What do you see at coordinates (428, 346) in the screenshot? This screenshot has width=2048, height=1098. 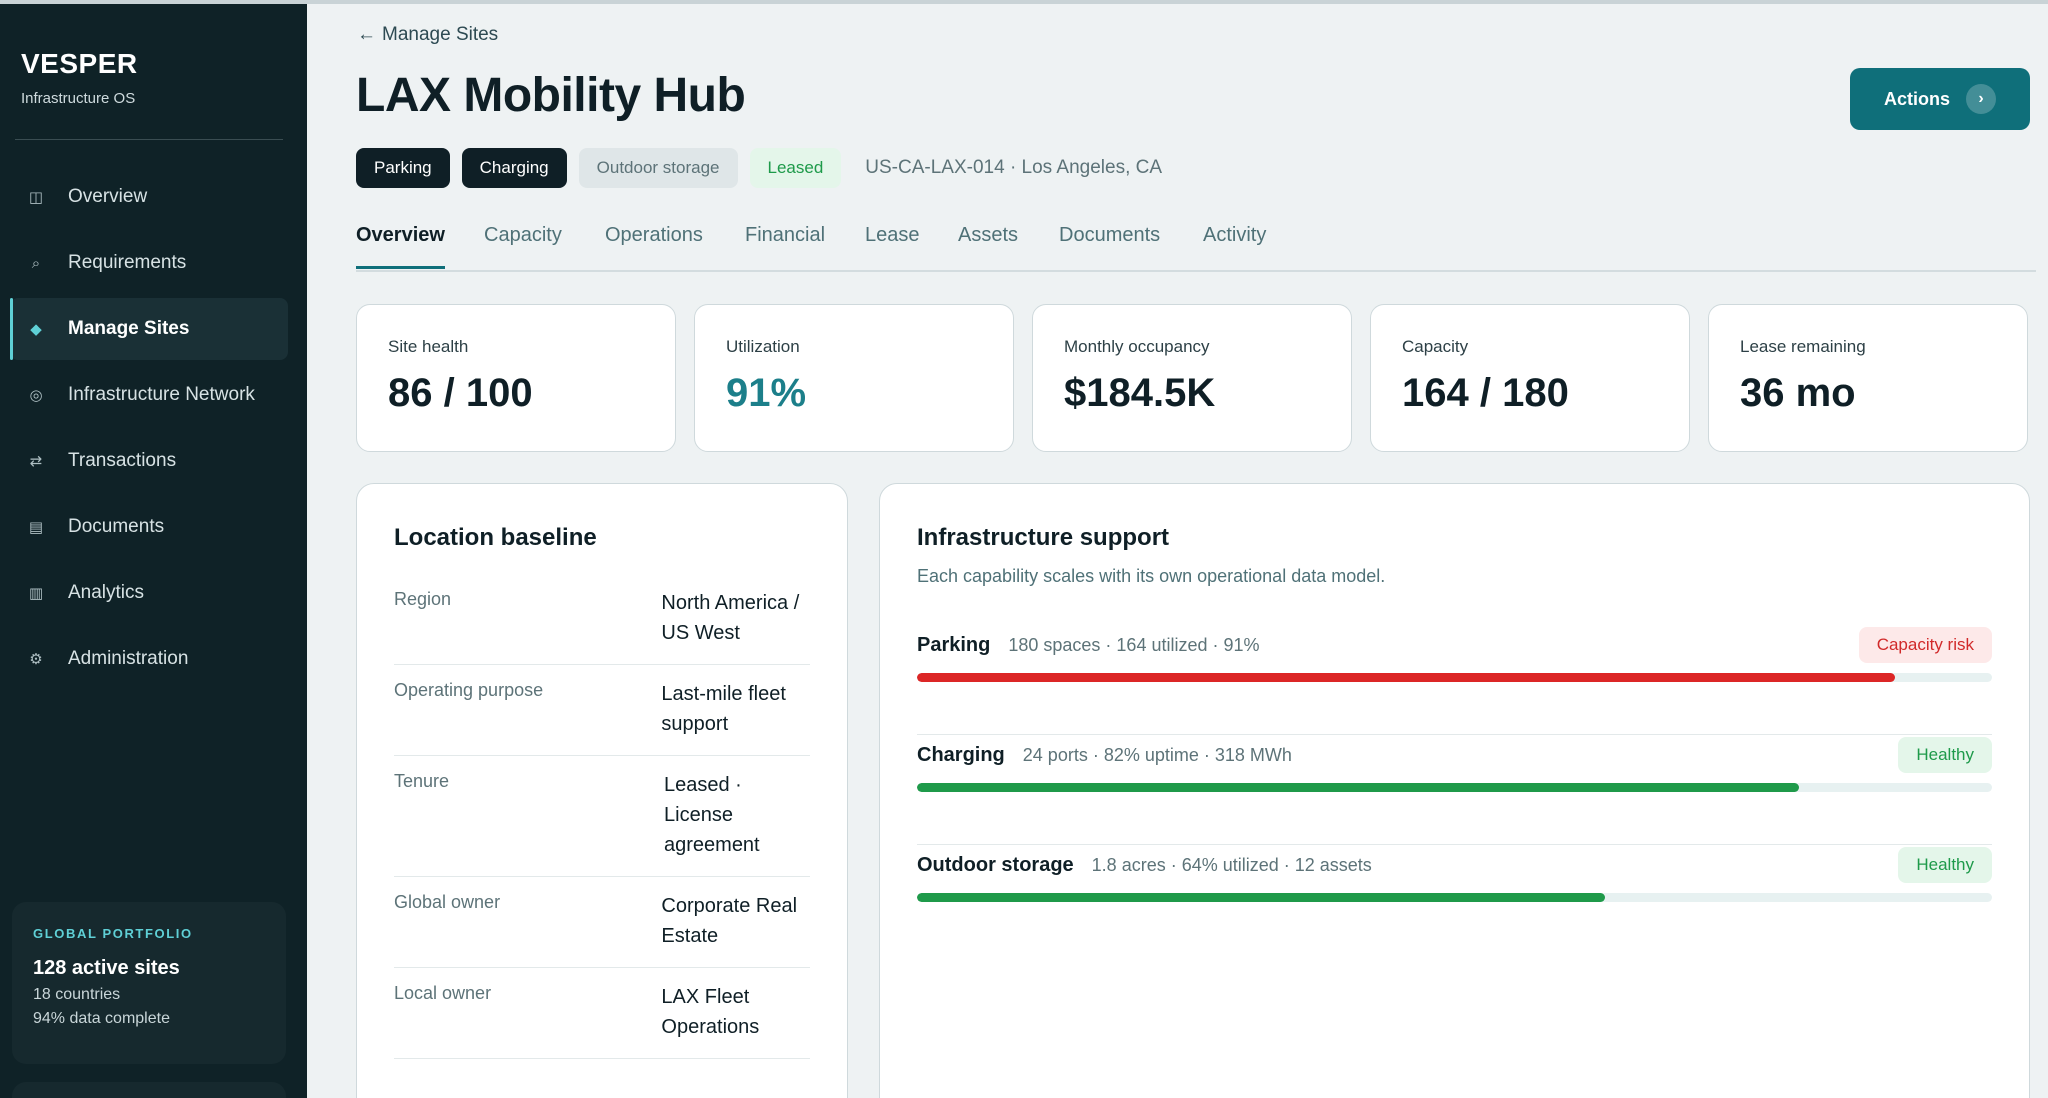 I see `kpi-label: Site health` at bounding box center [428, 346].